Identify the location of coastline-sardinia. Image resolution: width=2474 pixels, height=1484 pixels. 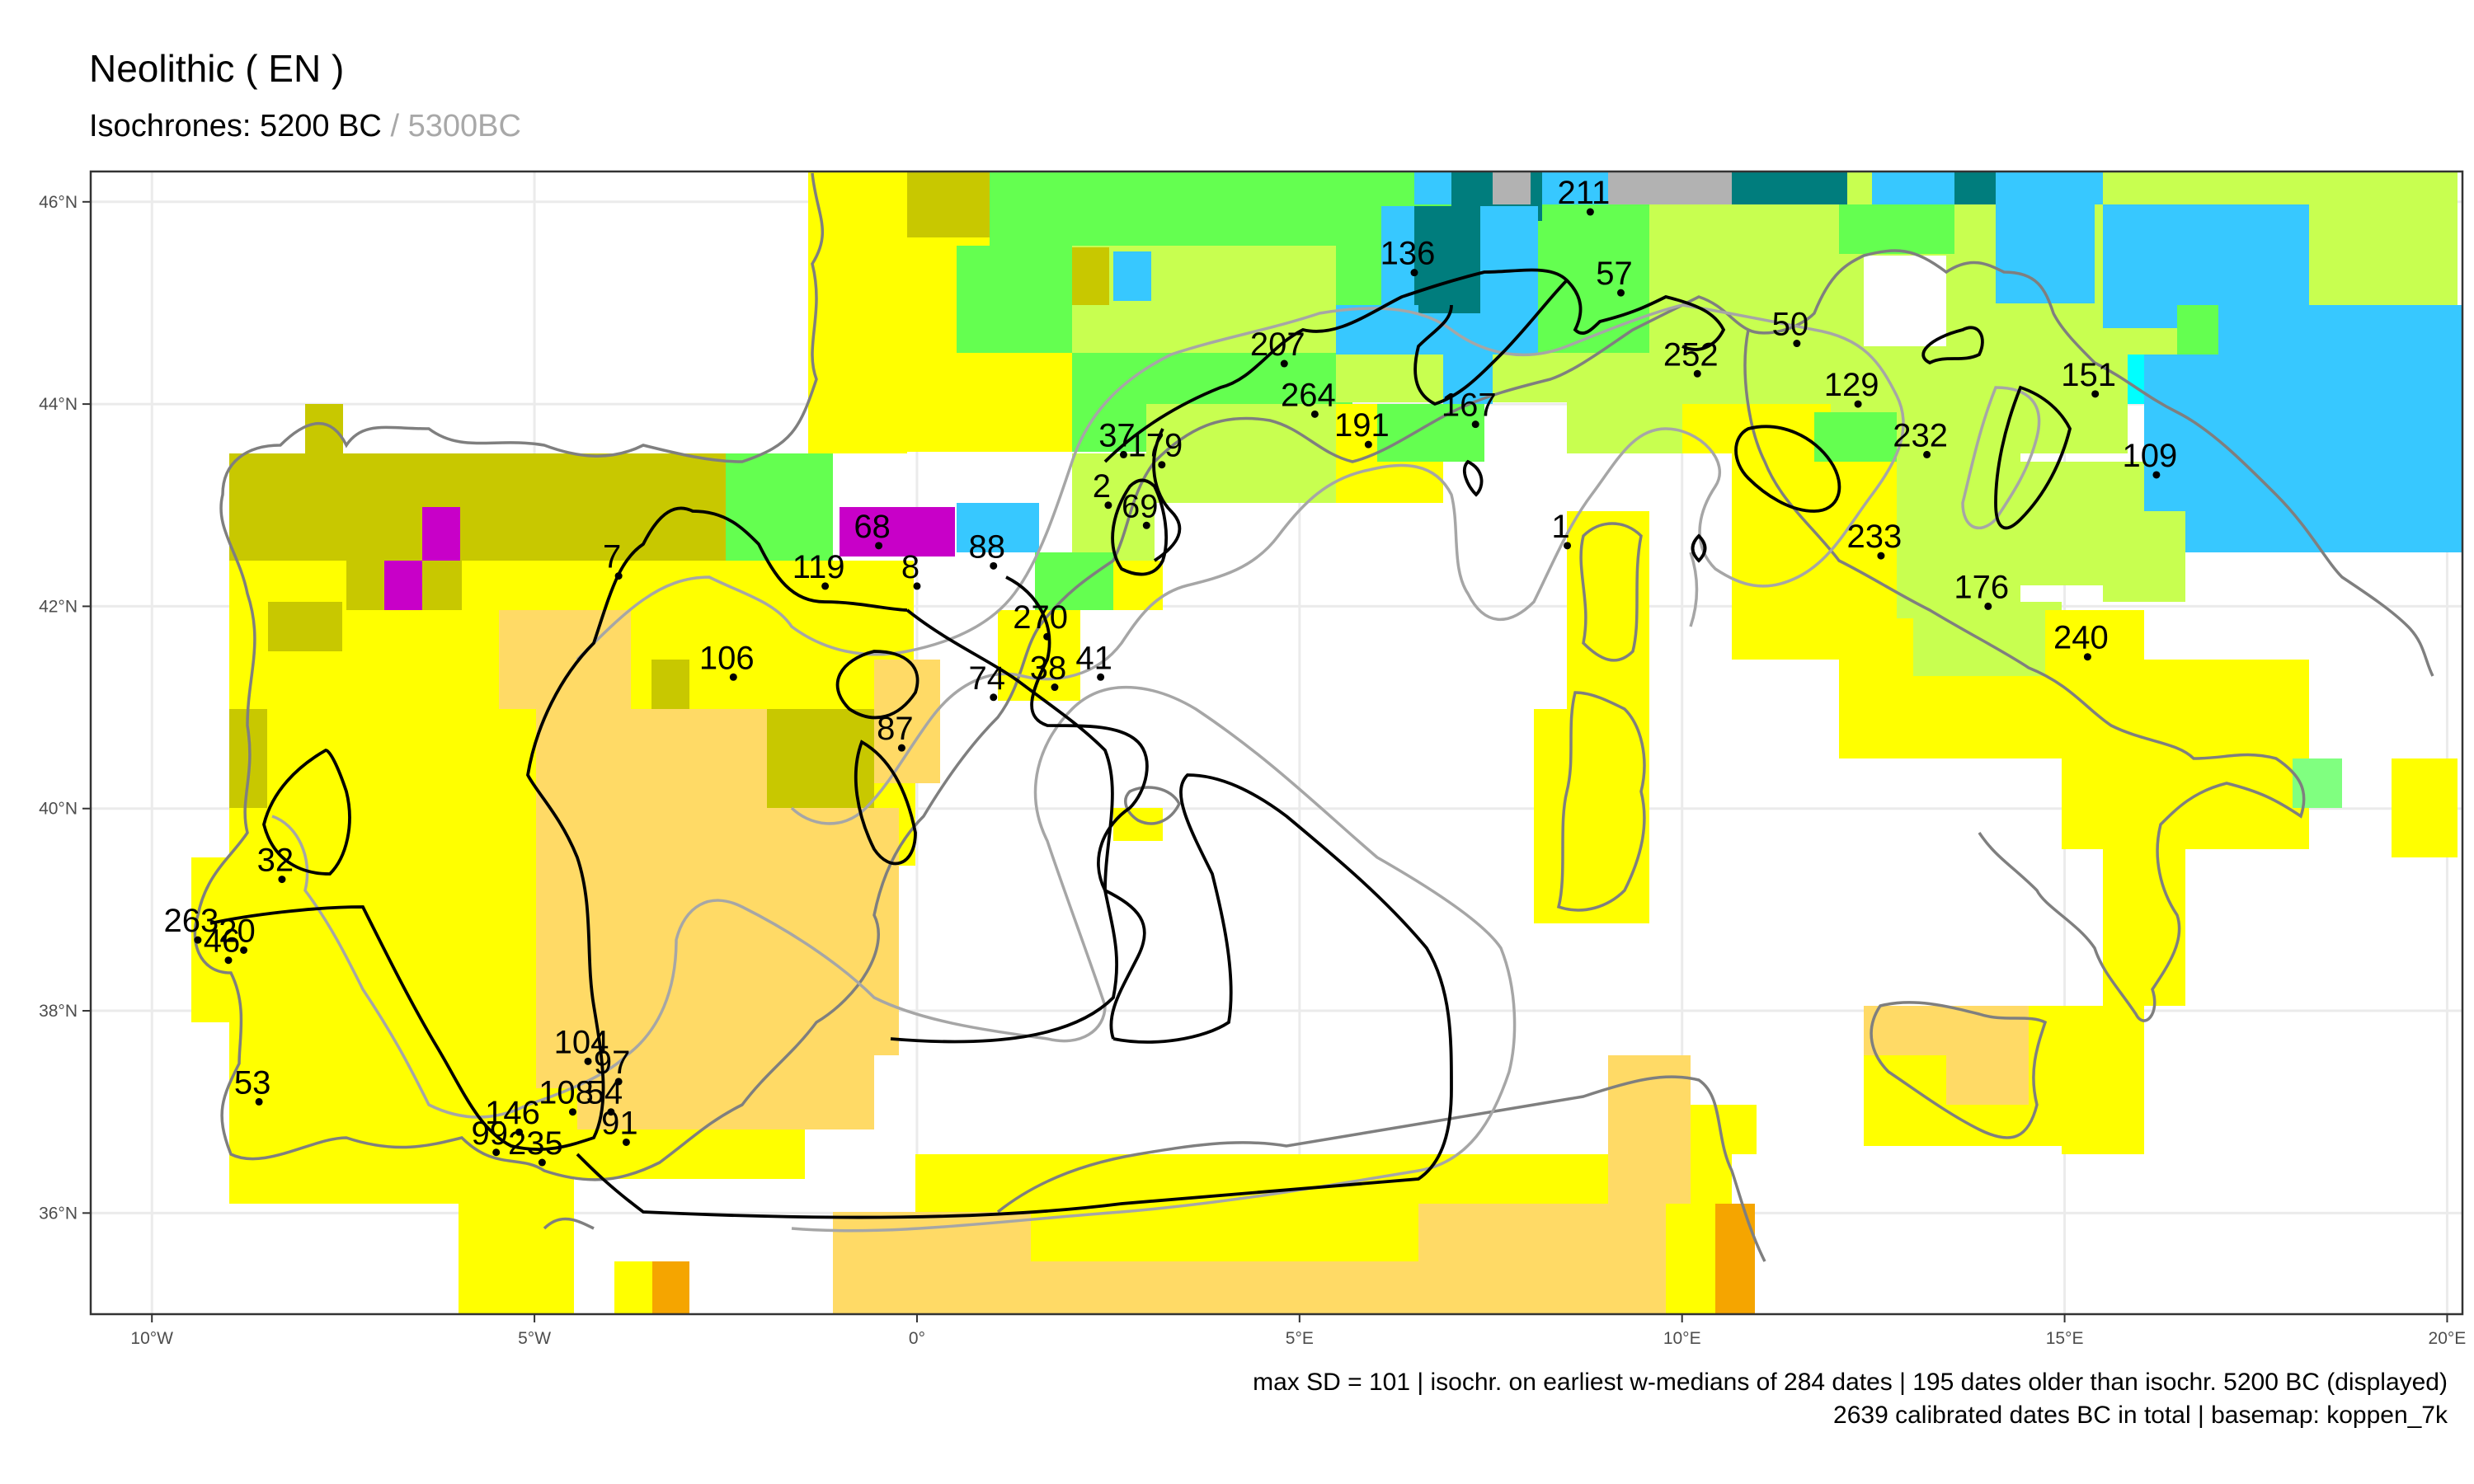
(1601, 801).